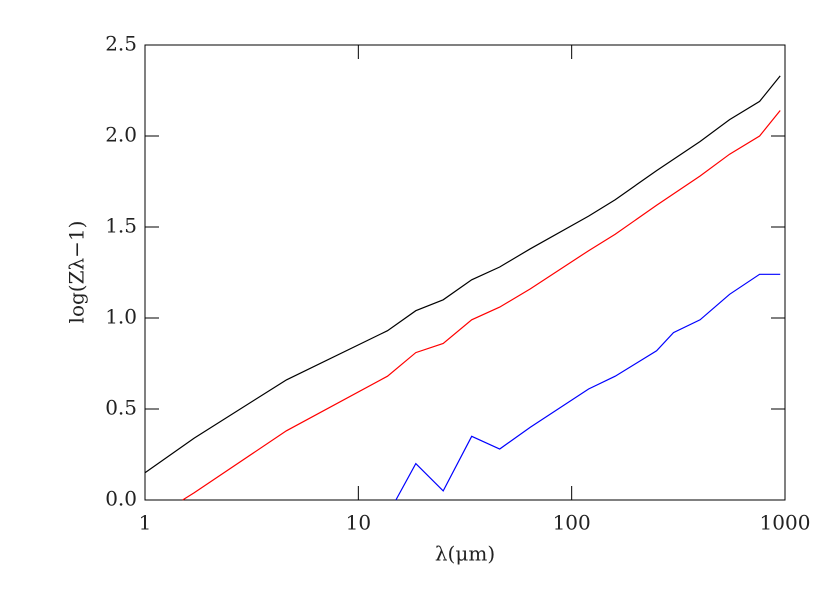 This screenshot has width=830, height=597. What do you see at coordinates (77, 272) in the screenshot?
I see `y-axis-label: log(Zλ−1)` at bounding box center [77, 272].